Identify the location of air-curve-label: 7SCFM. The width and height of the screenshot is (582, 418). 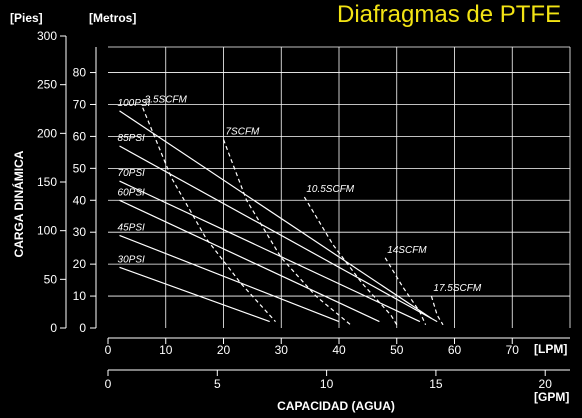
(243, 132).